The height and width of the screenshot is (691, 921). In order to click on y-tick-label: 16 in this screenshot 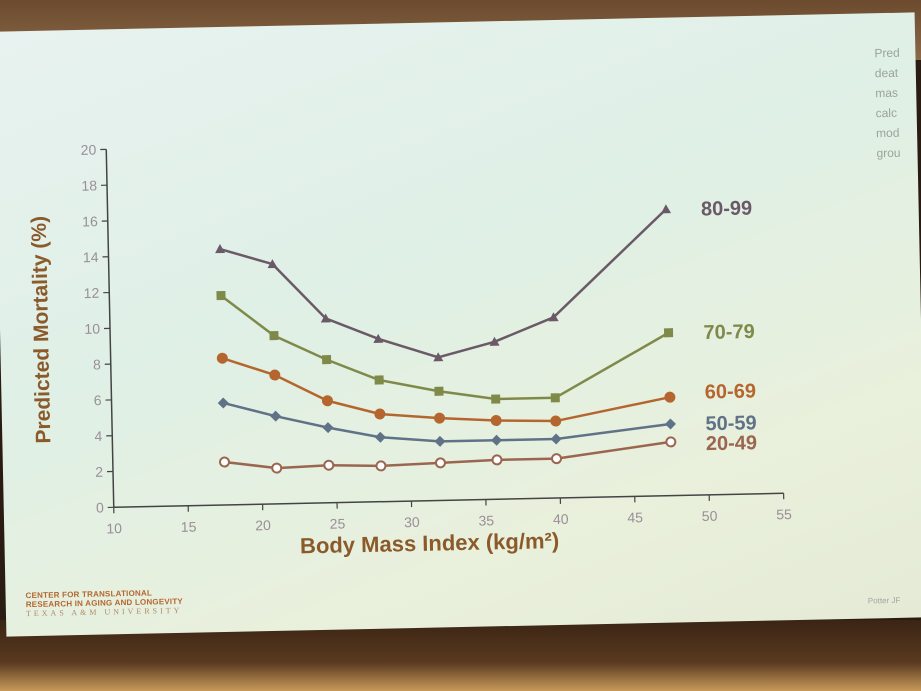, I will do `click(90, 221)`.